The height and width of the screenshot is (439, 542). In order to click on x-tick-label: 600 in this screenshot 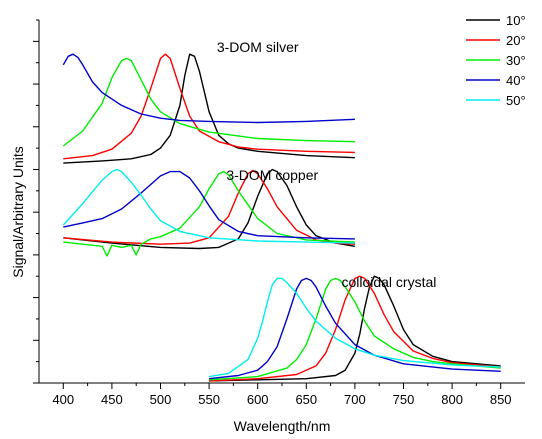, I will do `click(258, 399)`.